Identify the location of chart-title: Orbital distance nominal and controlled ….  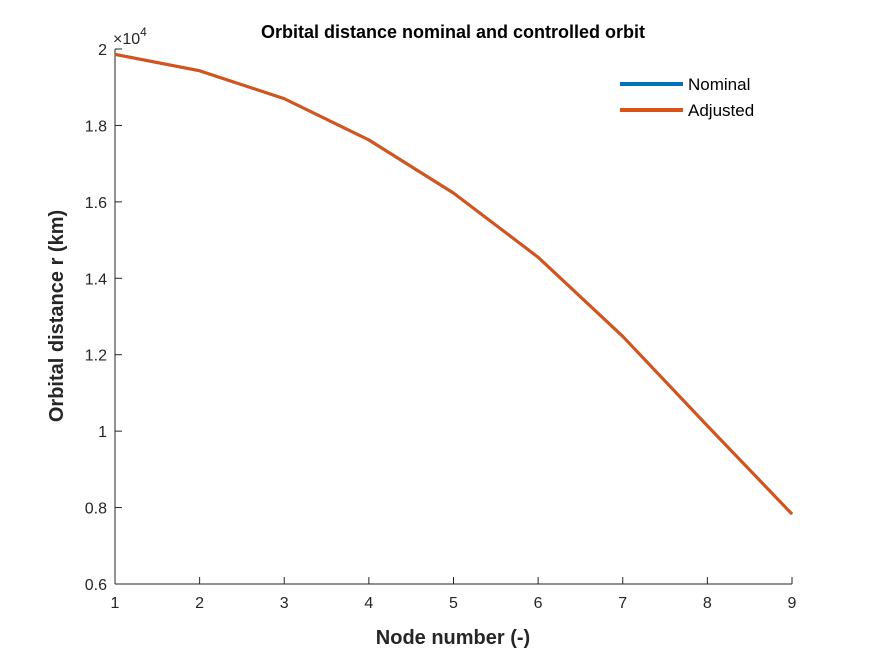
(453, 32).